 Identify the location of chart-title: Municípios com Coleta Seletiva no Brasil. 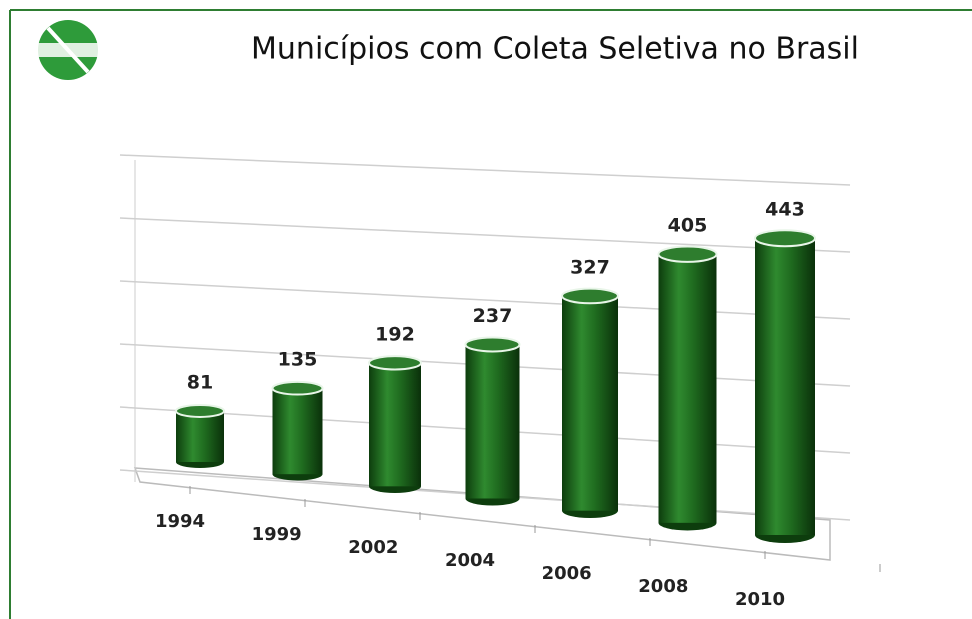
(555, 49).